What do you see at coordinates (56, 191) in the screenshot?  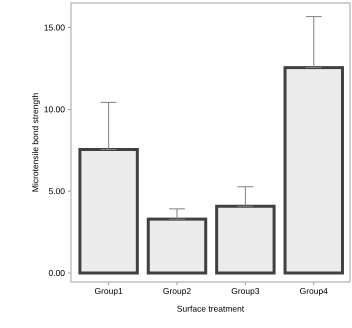 I see `y-tick-label: 5.00` at bounding box center [56, 191].